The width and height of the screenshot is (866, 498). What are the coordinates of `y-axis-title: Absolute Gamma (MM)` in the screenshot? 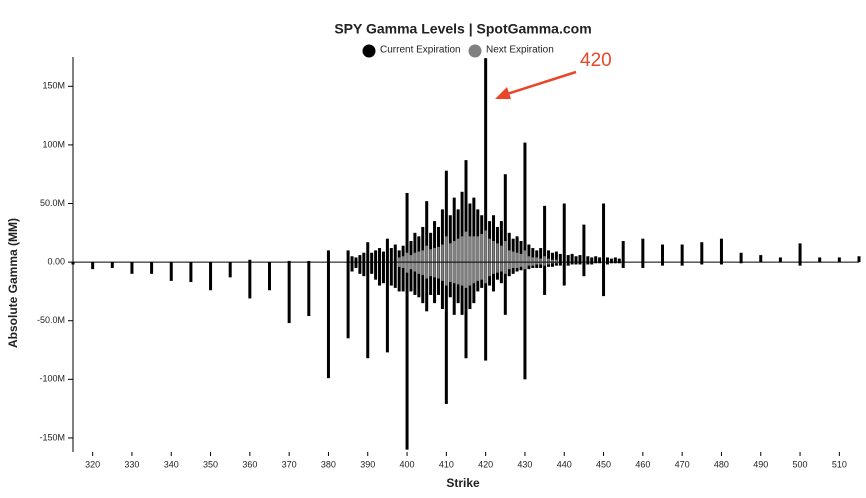 It's located at (13, 283).